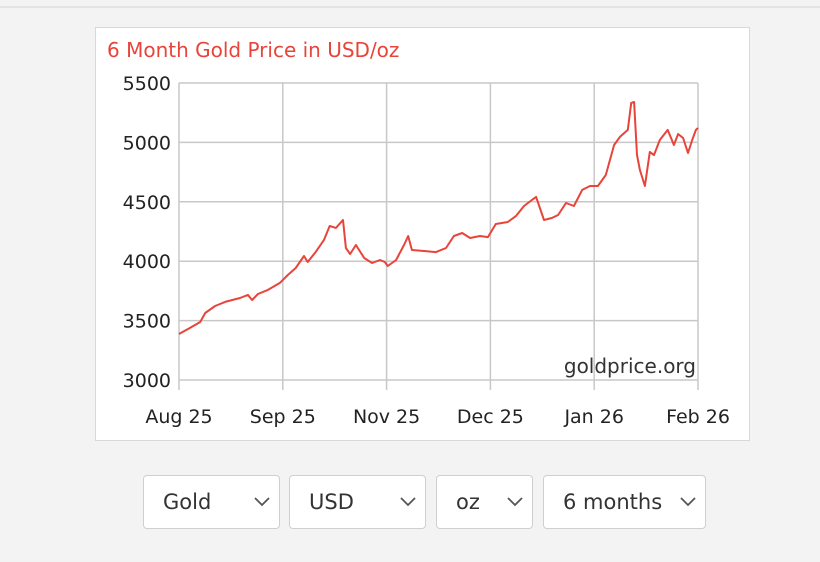 This screenshot has height=562, width=820. I want to click on period-select: 6 months, so click(624, 502).